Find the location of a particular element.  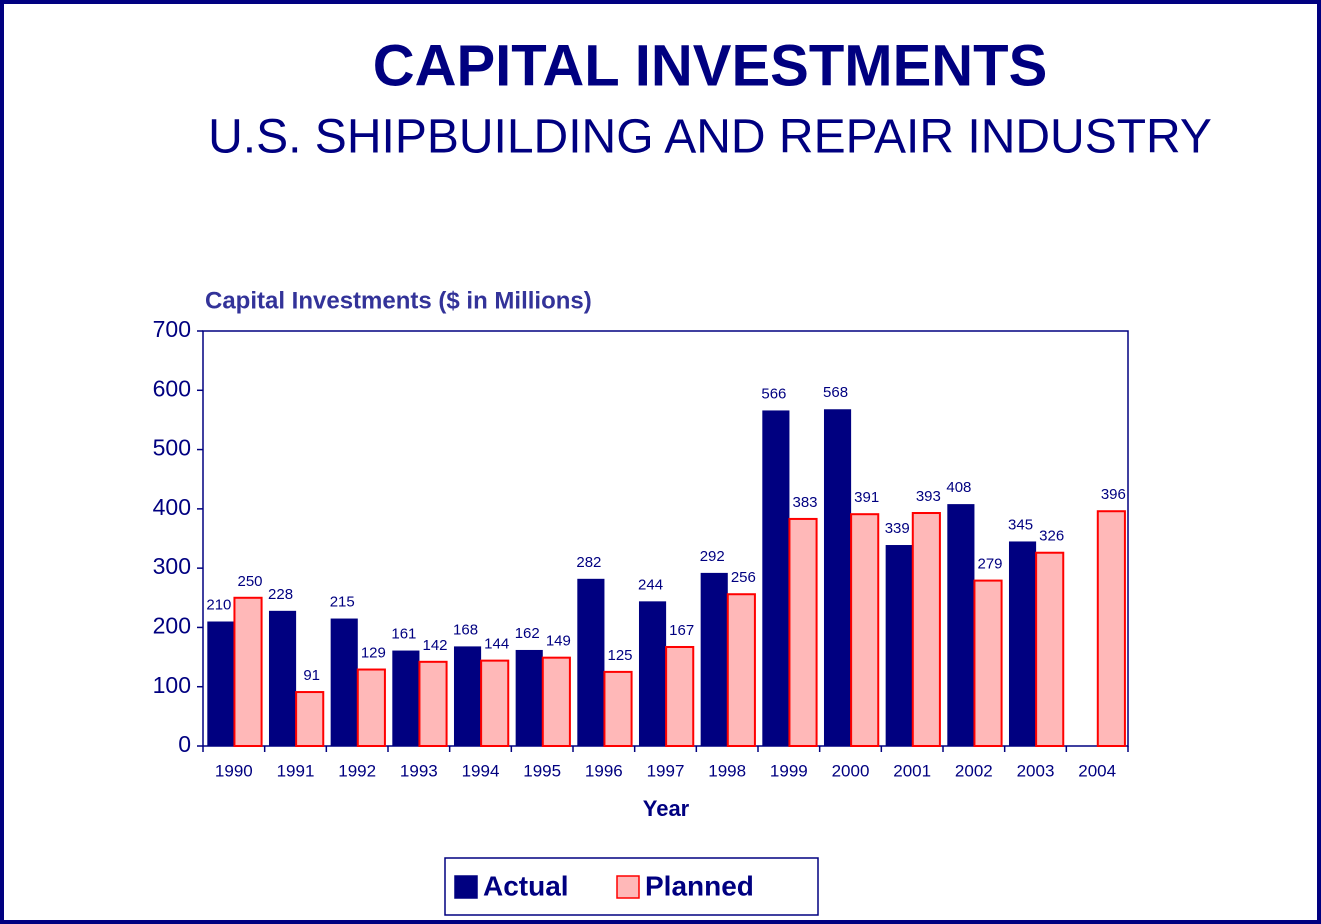

y-axis-title: Capital Investments ($ in Millions) is located at coordinates (398, 300).